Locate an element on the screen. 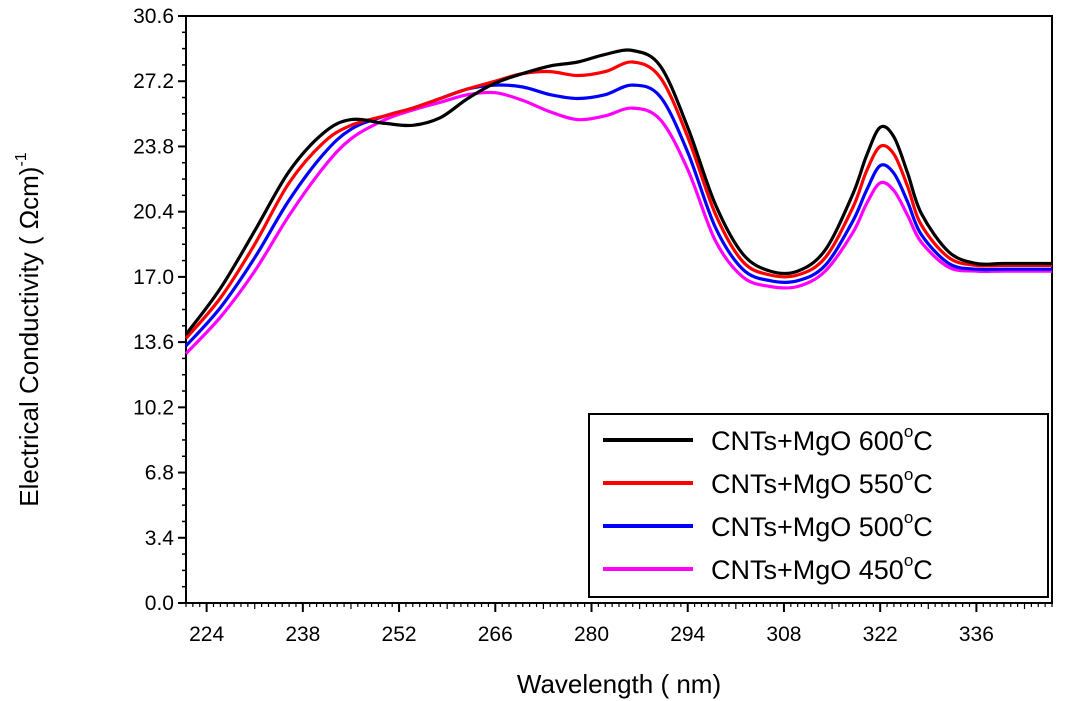 Image resolution: width=1076 pixels, height=701 pixels. y-tick-label: 27.2 is located at coordinates (153, 81).